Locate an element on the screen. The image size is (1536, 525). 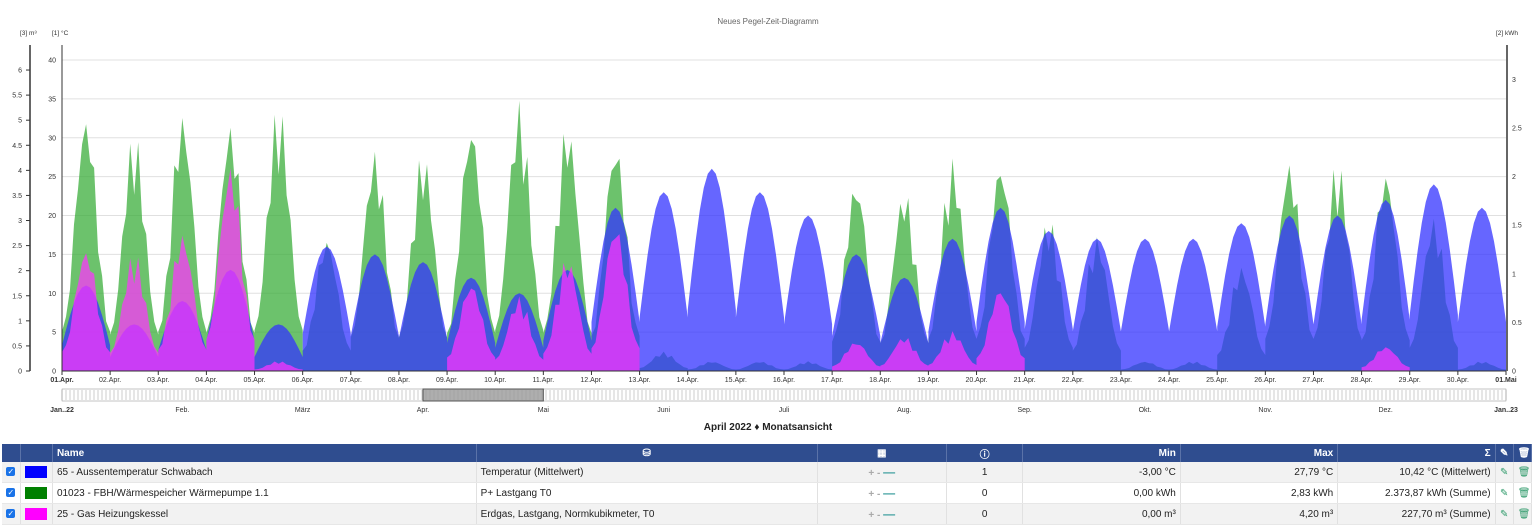
x-tick-label: 16.Apr. is located at coordinates (784, 380).